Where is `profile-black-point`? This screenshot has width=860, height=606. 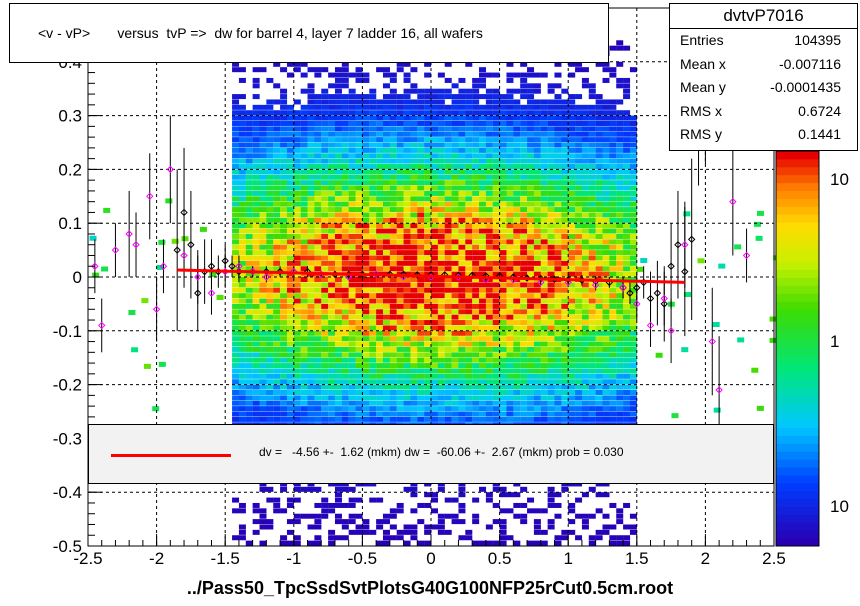 profile-black-point is located at coordinates (650, 298).